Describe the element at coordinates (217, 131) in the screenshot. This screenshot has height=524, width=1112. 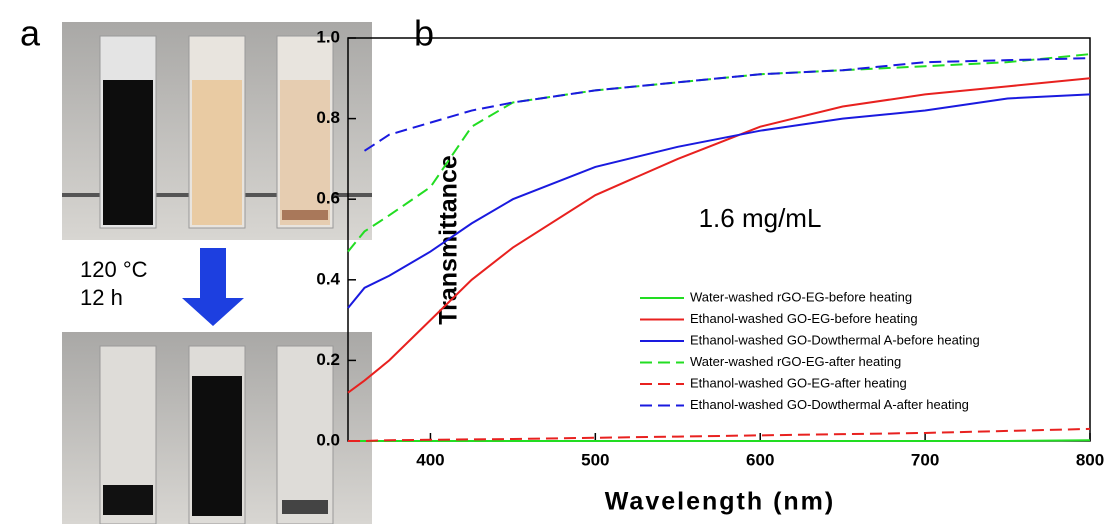
I see `photo-before` at that location.